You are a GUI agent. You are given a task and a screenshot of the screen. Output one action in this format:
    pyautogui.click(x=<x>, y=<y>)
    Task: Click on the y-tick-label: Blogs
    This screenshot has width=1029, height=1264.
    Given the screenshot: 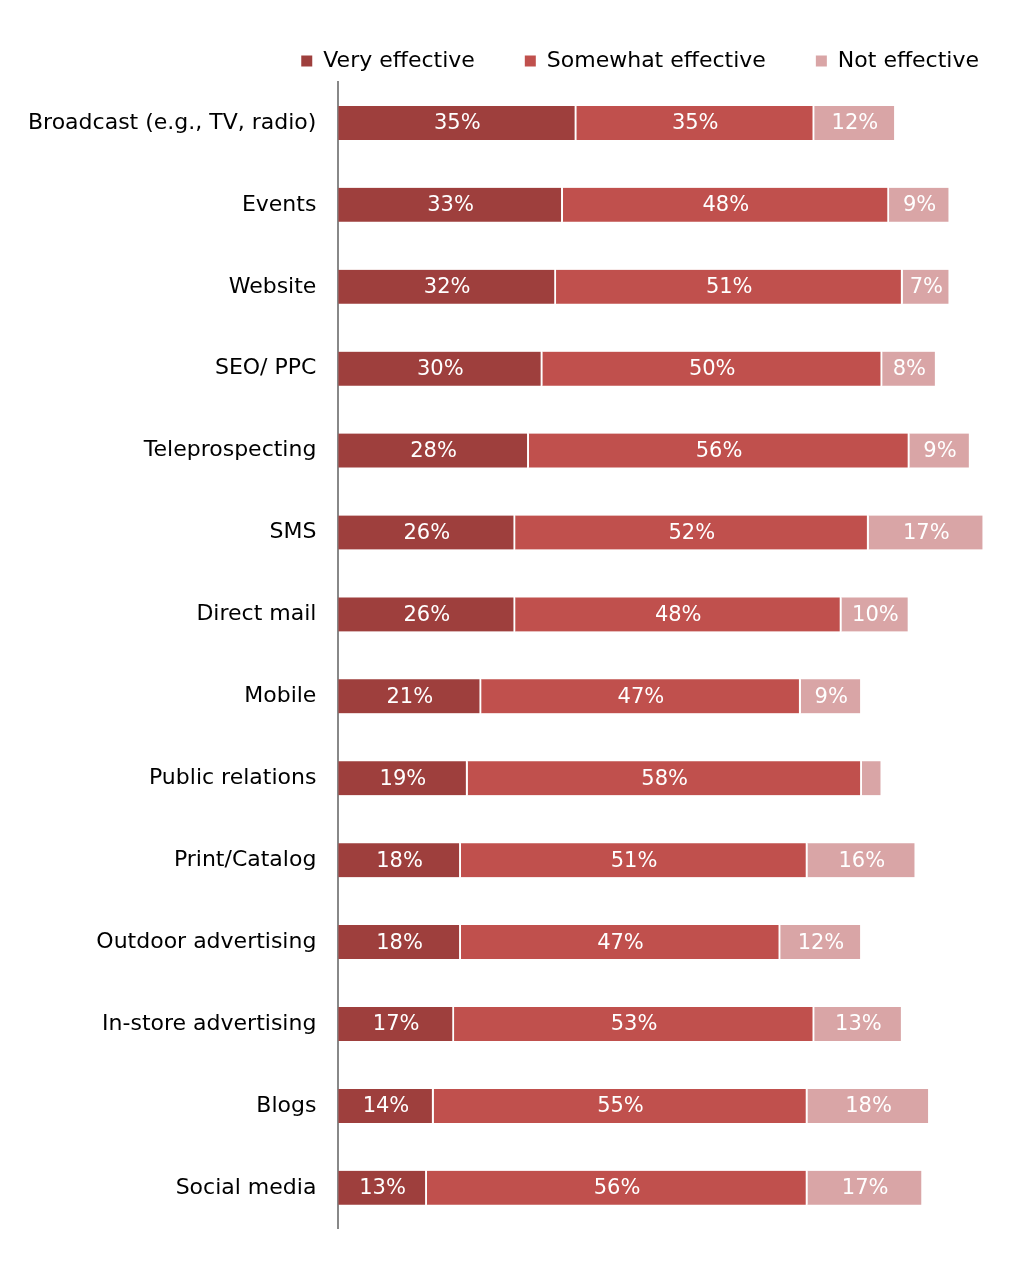 What is the action you would take?
    pyautogui.click(x=286, y=1104)
    